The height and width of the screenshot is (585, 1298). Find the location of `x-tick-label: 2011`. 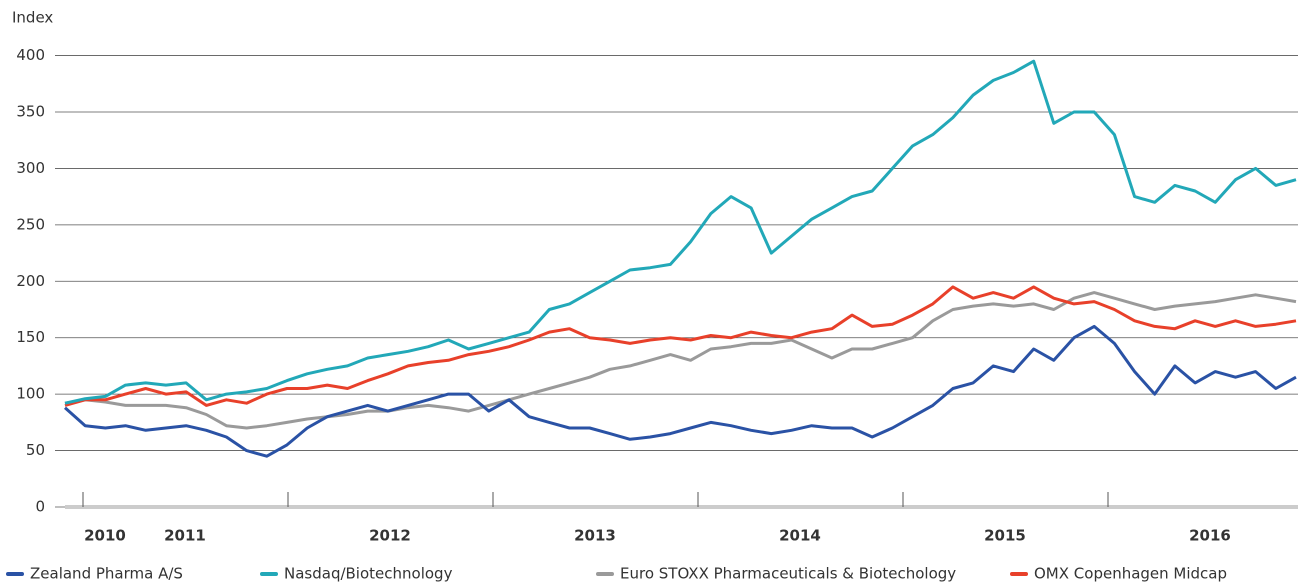

x-tick-label: 2011 is located at coordinates (185, 536).